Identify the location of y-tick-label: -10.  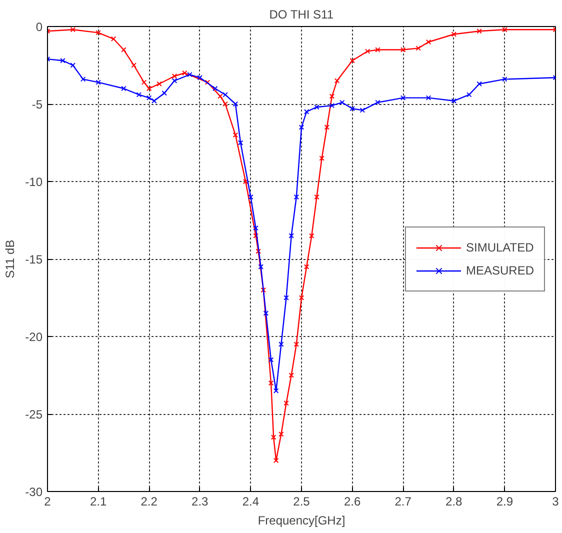
(34, 182).